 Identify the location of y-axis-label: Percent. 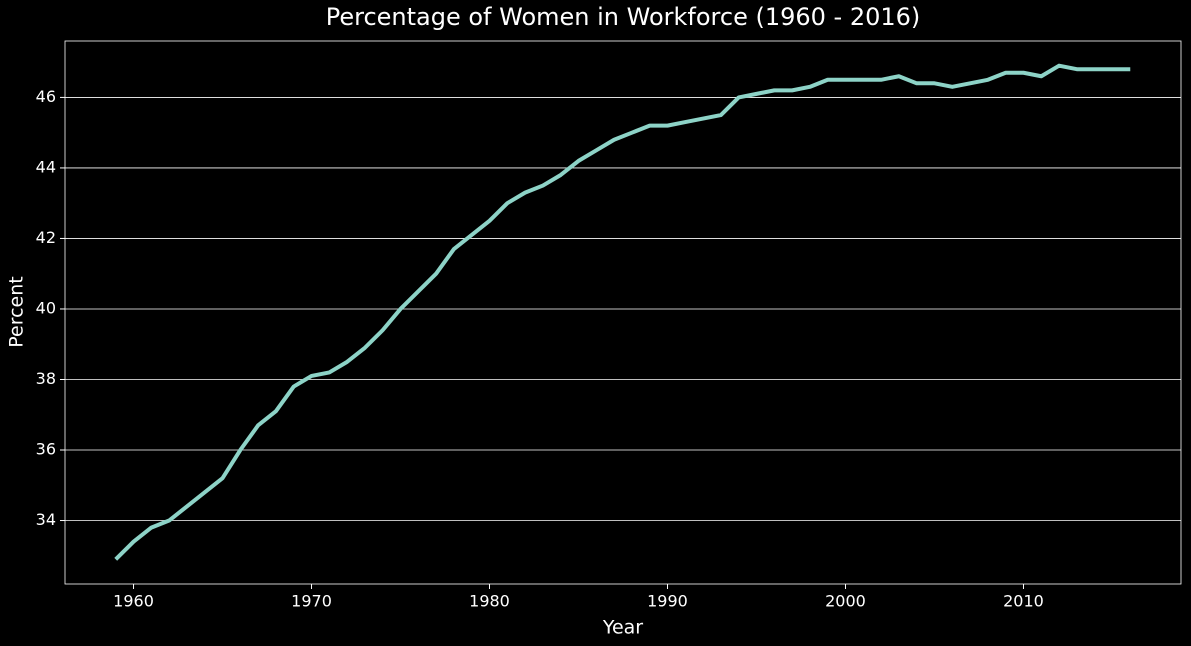
(17, 312).